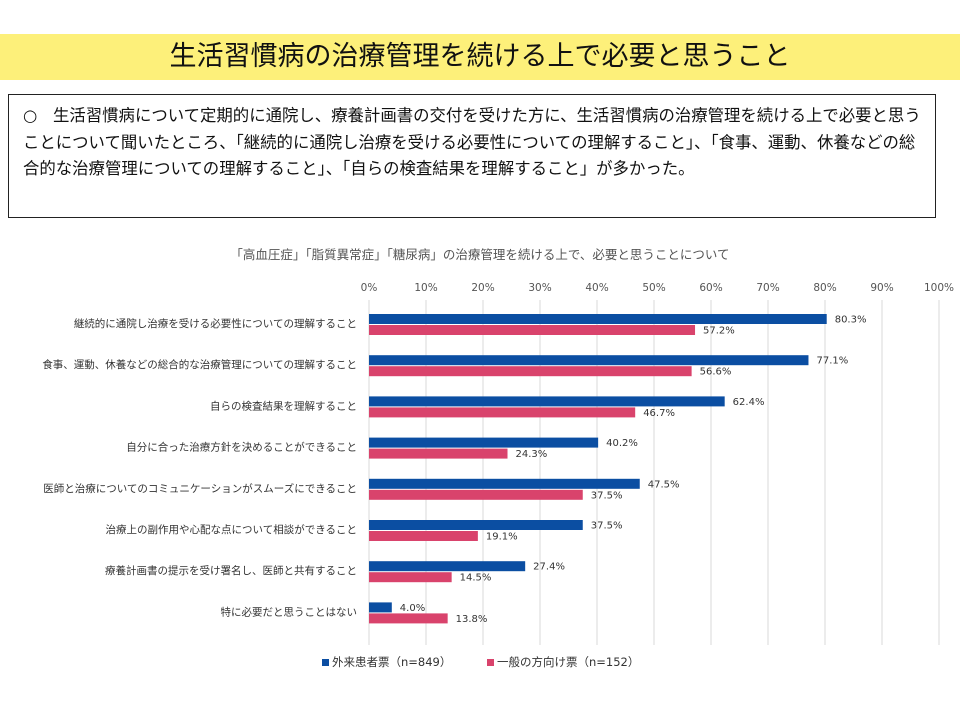 This screenshot has width=960, height=720. Describe the element at coordinates (215, 323) in the screenshot. I see `category-label: 継続的に通院し治療を受ける必要性についての理解すること` at that location.